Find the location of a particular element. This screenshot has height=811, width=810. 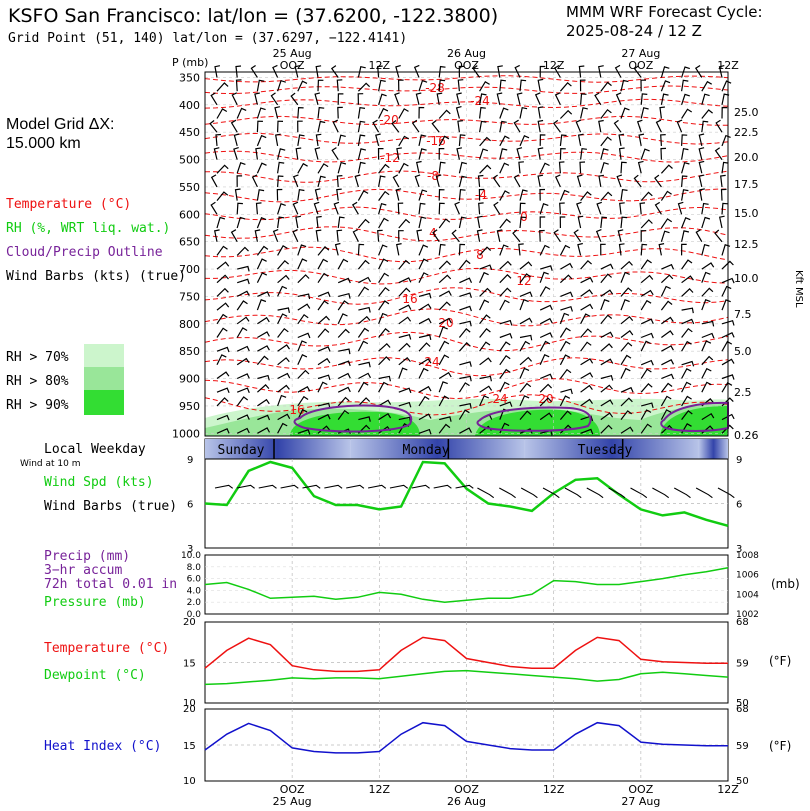

dewpoint-line is located at coordinates (466, 677).